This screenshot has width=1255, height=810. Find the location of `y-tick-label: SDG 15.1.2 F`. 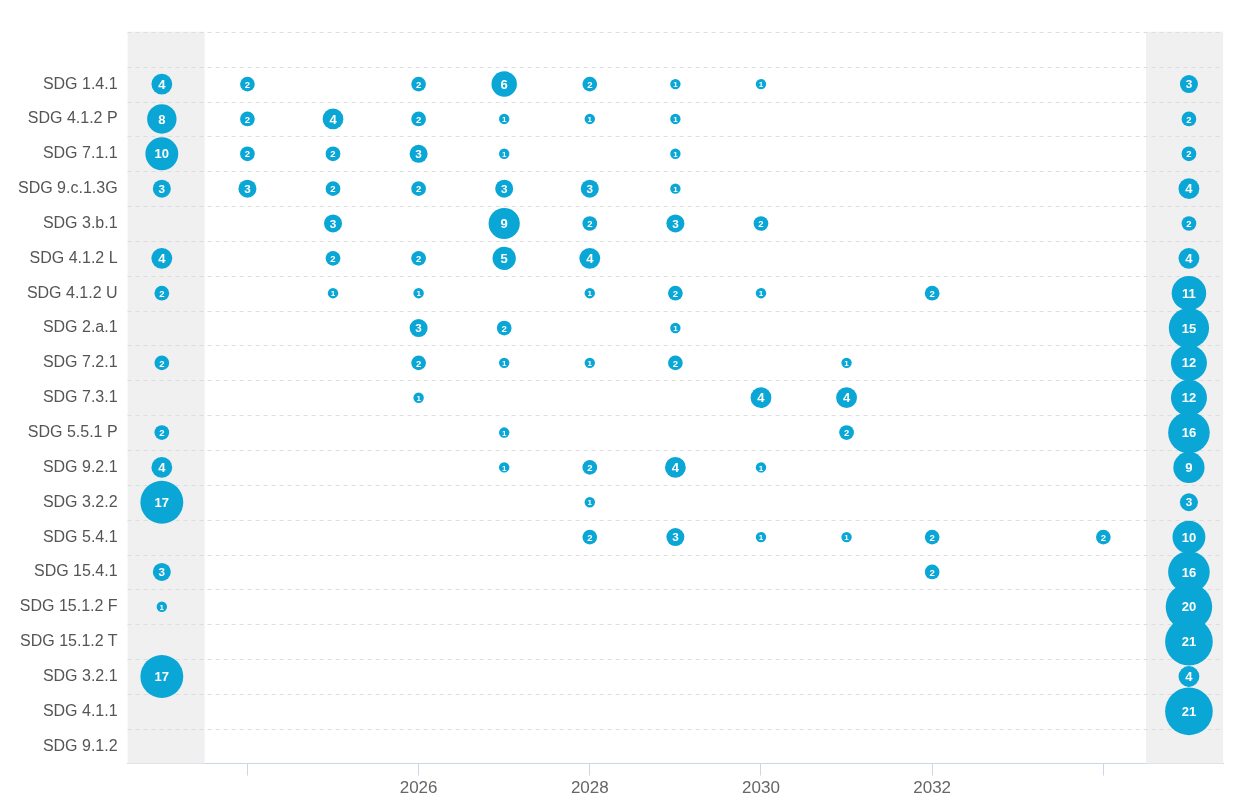

y-tick-label: SDG 15.1.2 F is located at coordinates (68, 606).